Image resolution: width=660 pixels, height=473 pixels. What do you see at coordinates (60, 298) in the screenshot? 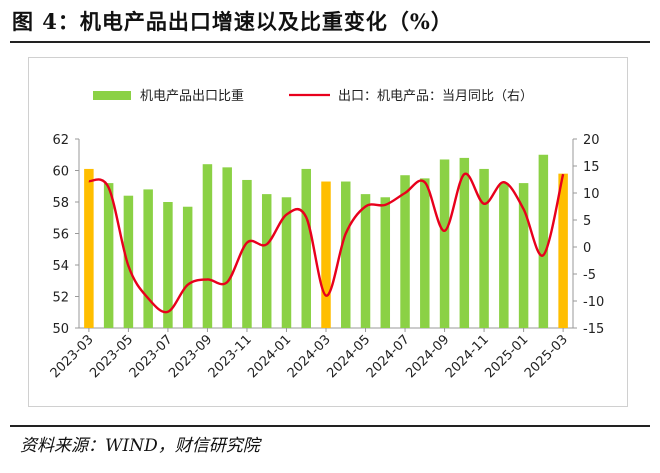
I see `left-tick-label: 52` at bounding box center [60, 298].